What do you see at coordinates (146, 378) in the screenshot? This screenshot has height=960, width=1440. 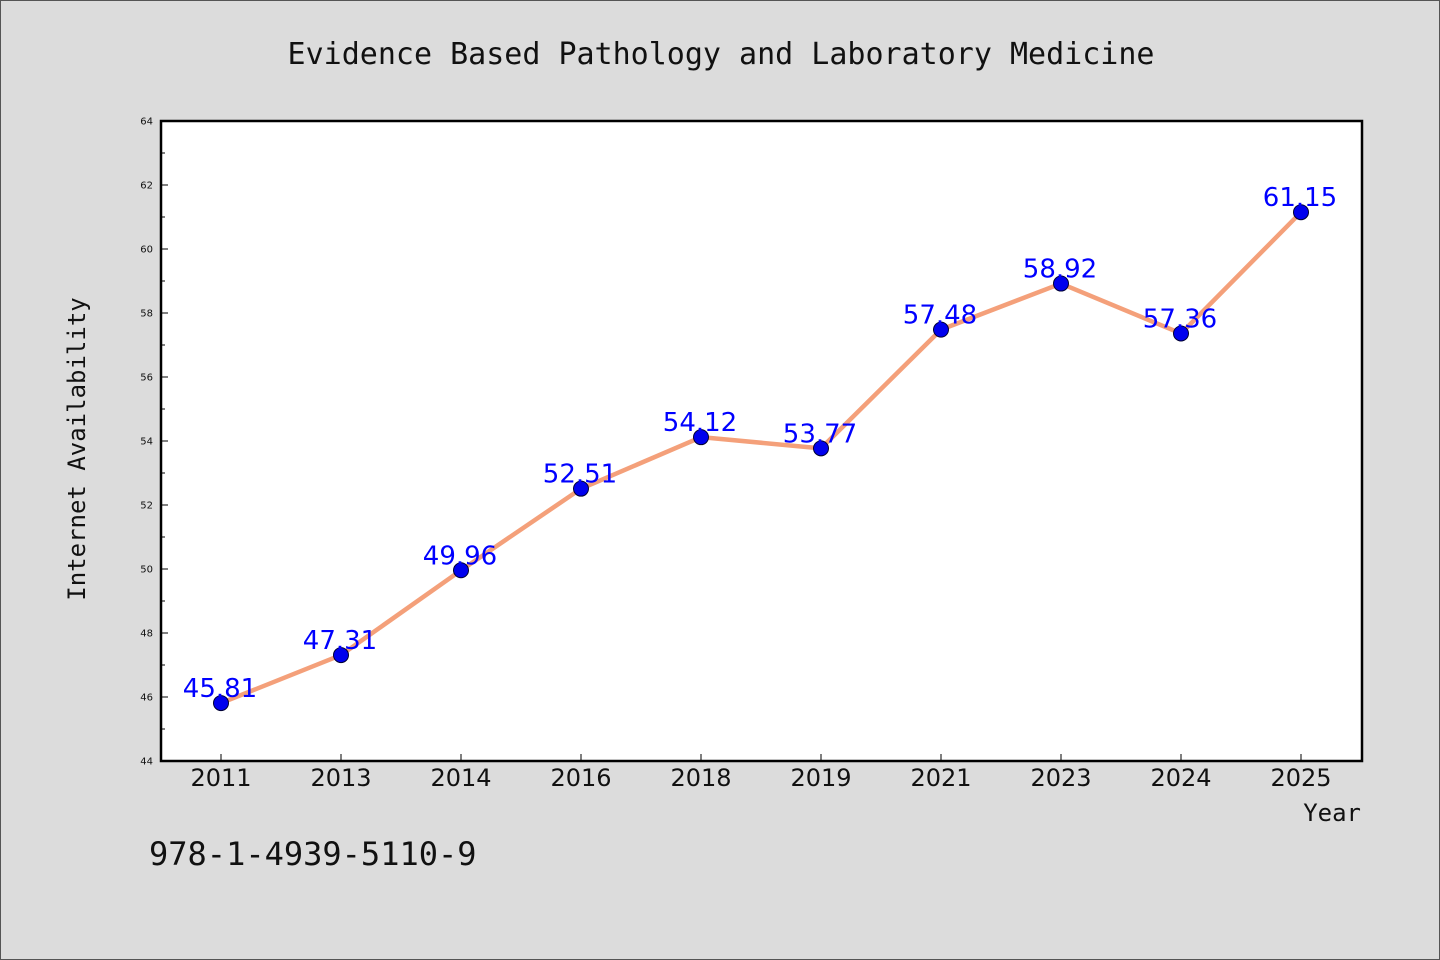 I see `y-tick-label: 56` at bounding box center [146, 378].